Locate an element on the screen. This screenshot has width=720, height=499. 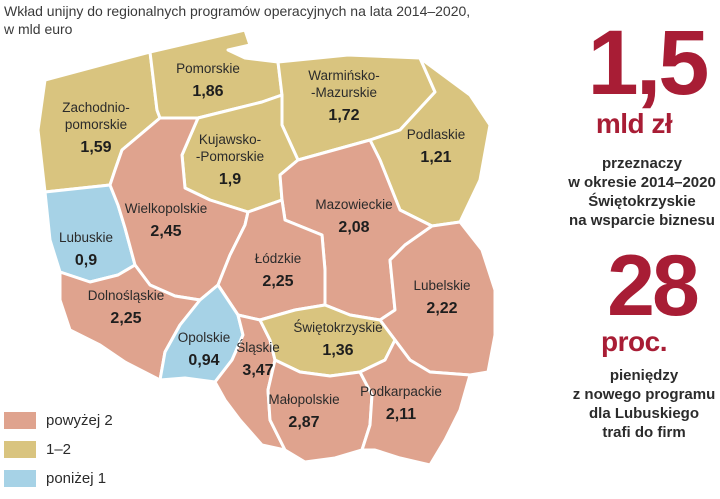
region-name-kujawsko-pomorskie: Kujawsko- is located at coordinates (230, 139).